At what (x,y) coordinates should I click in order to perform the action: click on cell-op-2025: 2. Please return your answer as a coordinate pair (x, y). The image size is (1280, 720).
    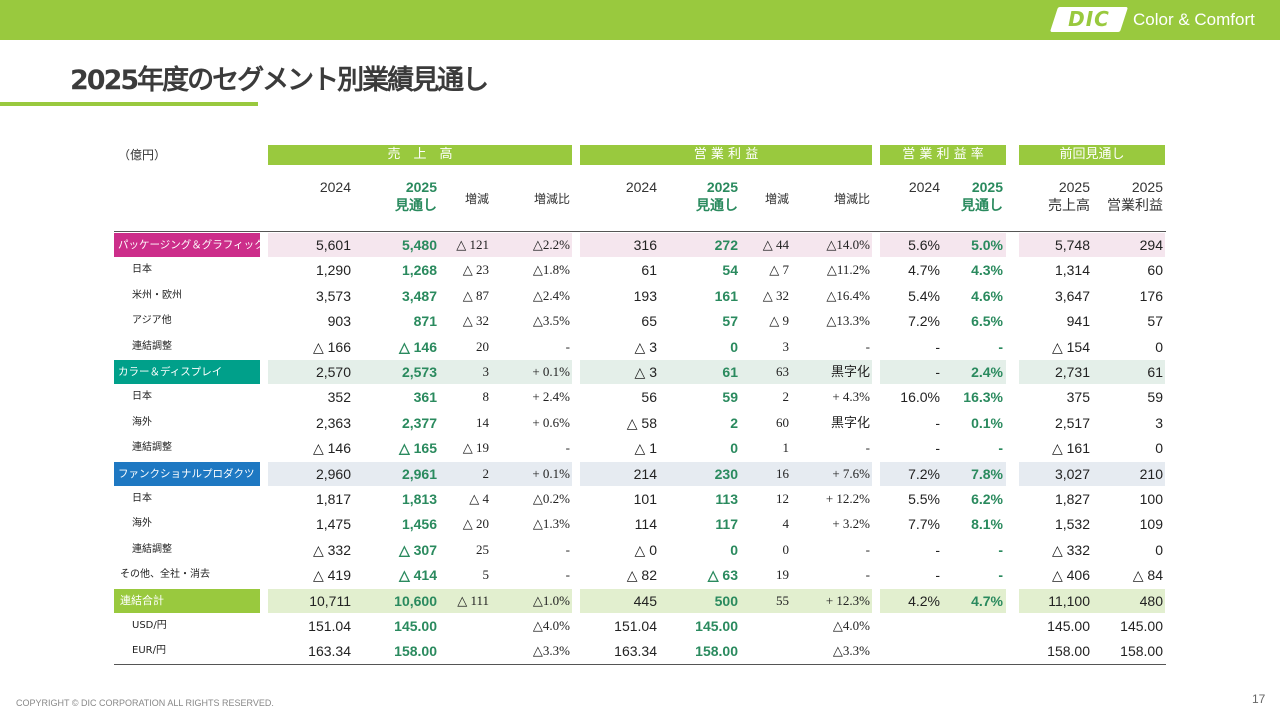
    Looking at the image, I should click on (734, 422).